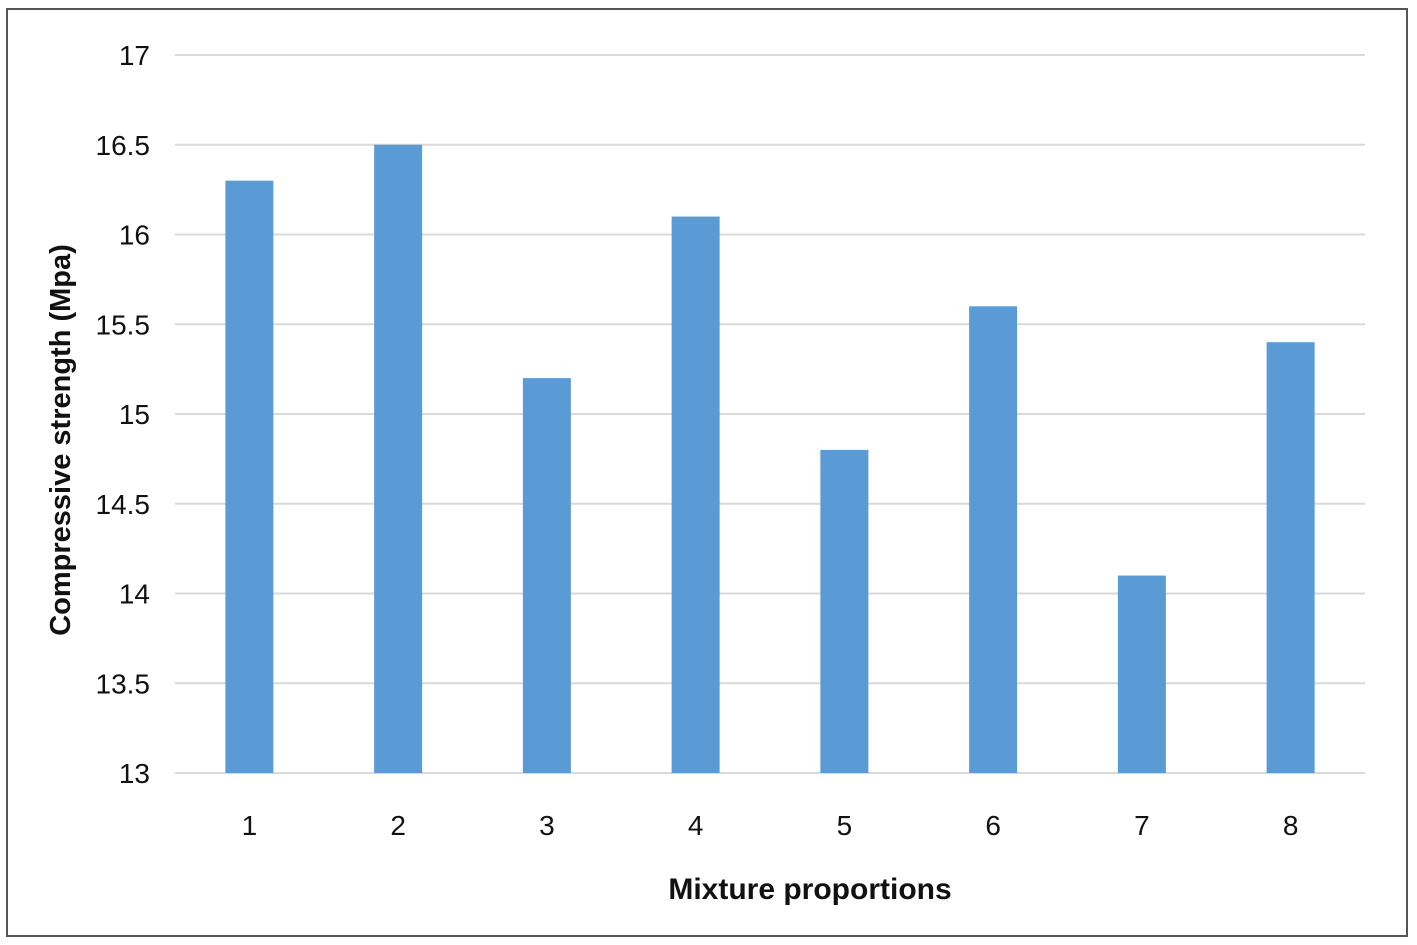 The image size is (1417, 945). Describe the element at coordinates (993, 825) in the screenshot. I see `x-tick-label: 6` at that location.